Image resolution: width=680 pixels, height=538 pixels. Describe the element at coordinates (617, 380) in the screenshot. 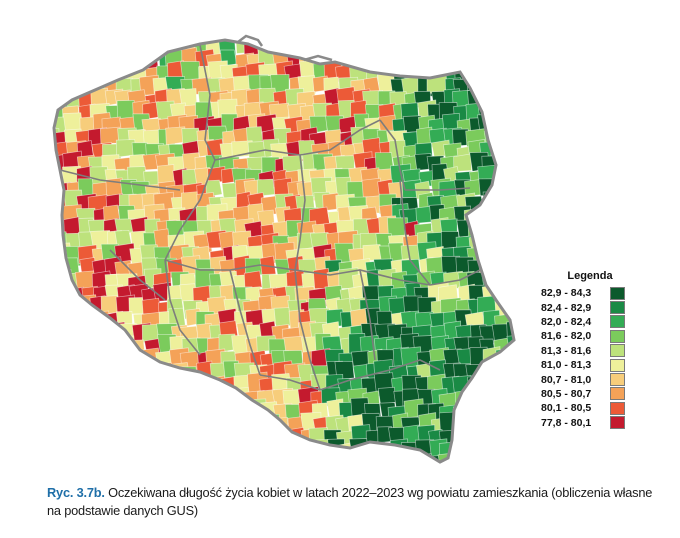

I see `legend-swatch` at that location.